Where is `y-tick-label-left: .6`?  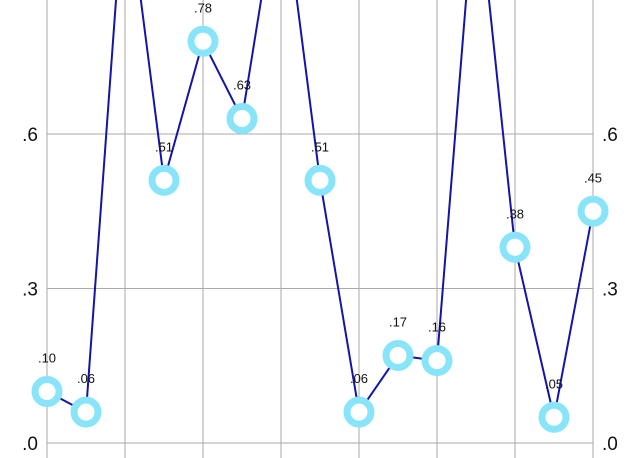 y-tick-label-left: .6 is located at coordinates (30, 135).